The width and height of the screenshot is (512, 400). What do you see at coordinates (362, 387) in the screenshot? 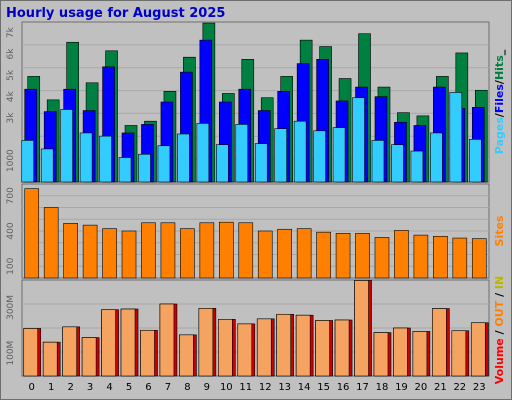
I see `xtick-label: 17` at bounding box center [362, 387].